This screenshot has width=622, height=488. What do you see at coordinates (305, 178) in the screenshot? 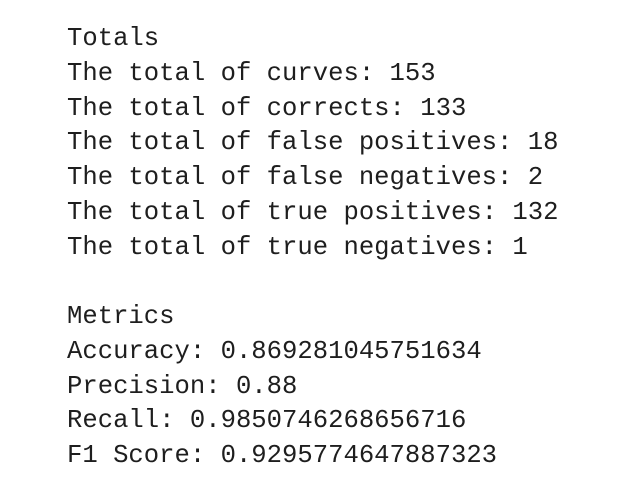
I see `output-line: The total of false negatives: 2` at bounding box center [305, 178].